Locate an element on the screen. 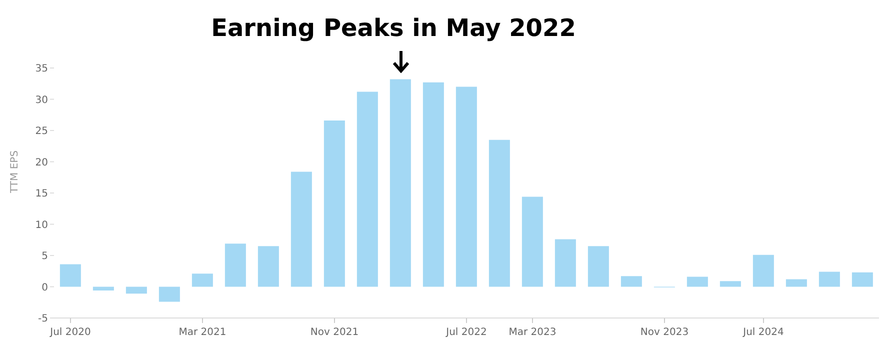 This screenshot has width=887, height=343. x-tick-label: Jul 2022 is located at coordinates (466, 332).